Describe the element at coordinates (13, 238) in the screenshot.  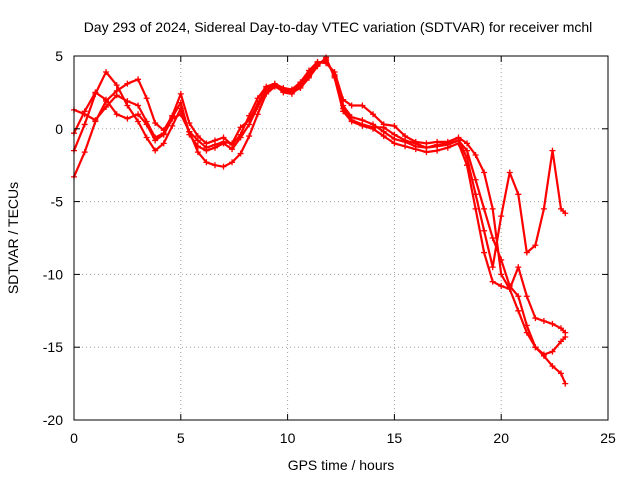
I see `y-axis-label: SDTVAR / TECUs` at that location.